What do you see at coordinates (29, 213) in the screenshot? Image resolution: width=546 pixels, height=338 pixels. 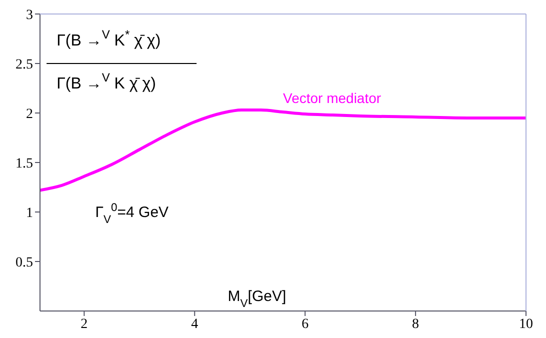 I see `y-tick-label: 1` at bounding box center [29, 213].